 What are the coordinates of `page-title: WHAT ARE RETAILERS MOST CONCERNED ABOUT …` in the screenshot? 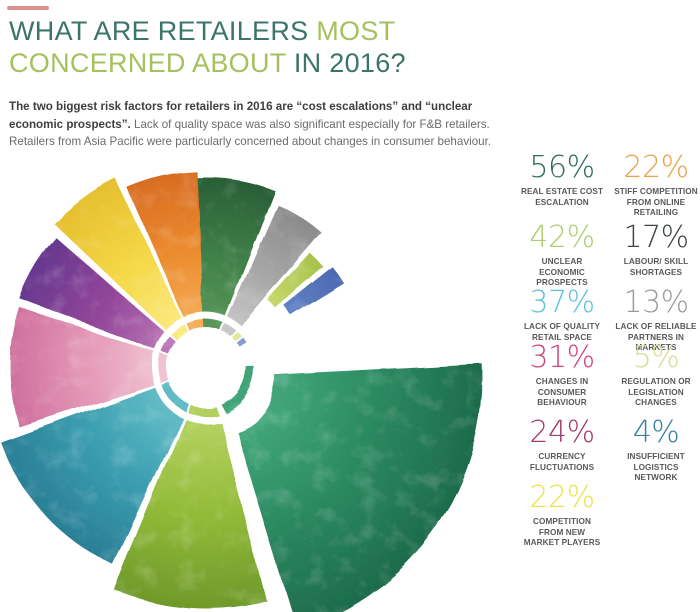 It's located at (219, 47).